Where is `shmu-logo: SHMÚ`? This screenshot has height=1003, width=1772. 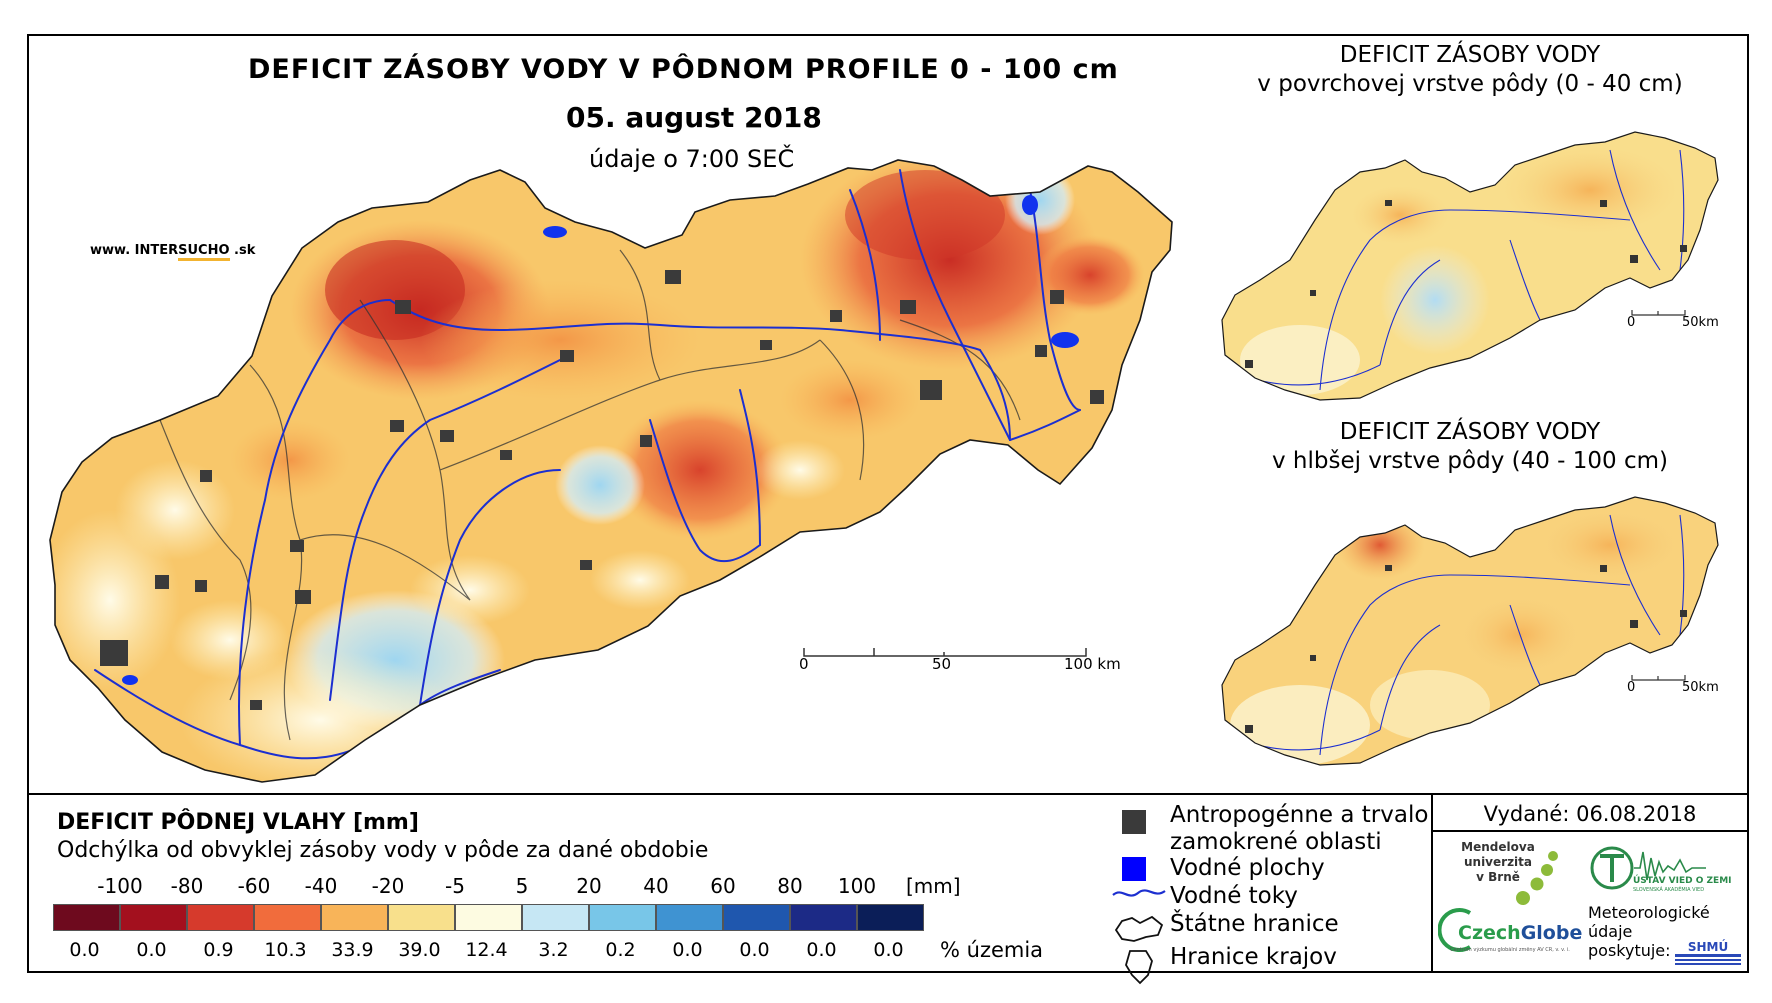
shmu-logo: SHMÚ is located at coordinates (1708, 953).